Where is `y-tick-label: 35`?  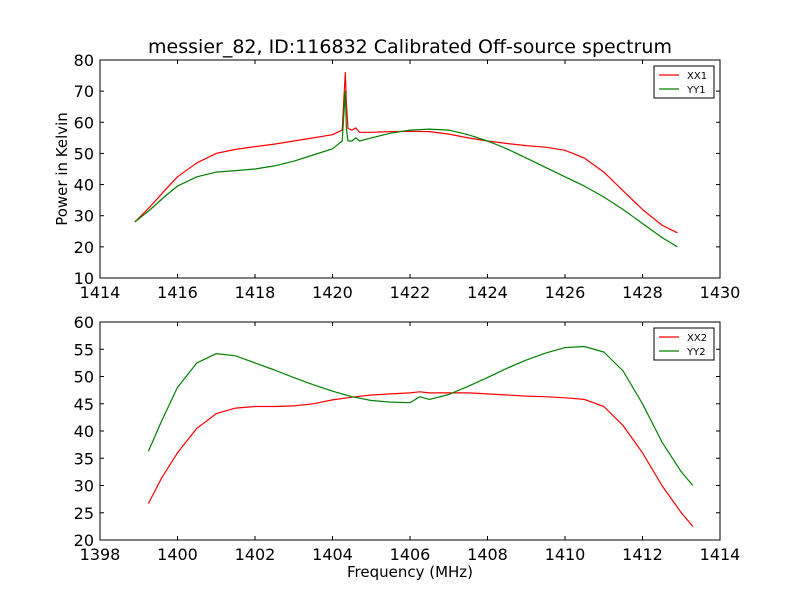 y-tick-label: 35 is located at coordinates (84, 458).